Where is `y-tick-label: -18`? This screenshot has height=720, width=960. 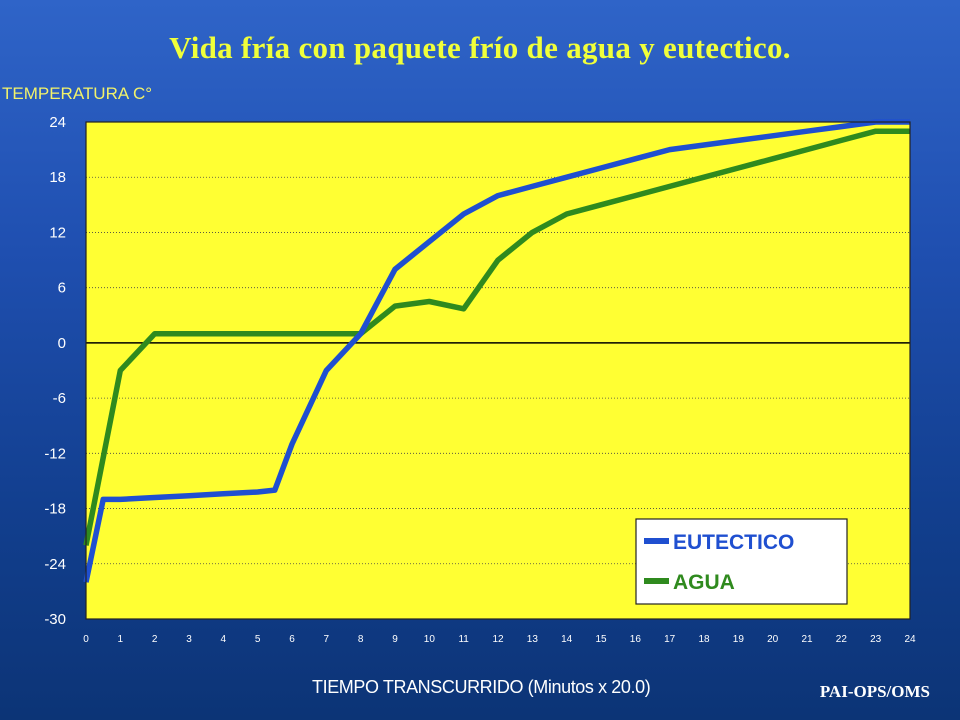 y-tick-label: -18 is located at coordinates (55, 509).